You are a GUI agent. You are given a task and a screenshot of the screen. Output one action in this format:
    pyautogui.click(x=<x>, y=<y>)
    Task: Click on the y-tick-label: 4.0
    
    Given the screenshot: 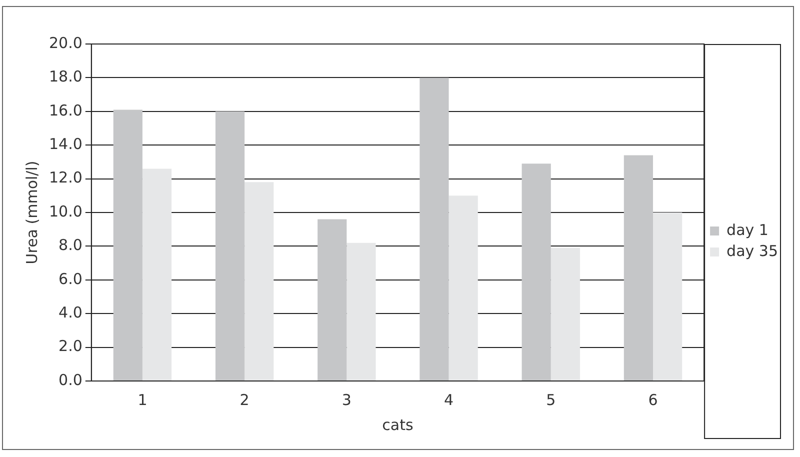 What is the action you would take?
    pyautogui.click(x=70, y=312)
    